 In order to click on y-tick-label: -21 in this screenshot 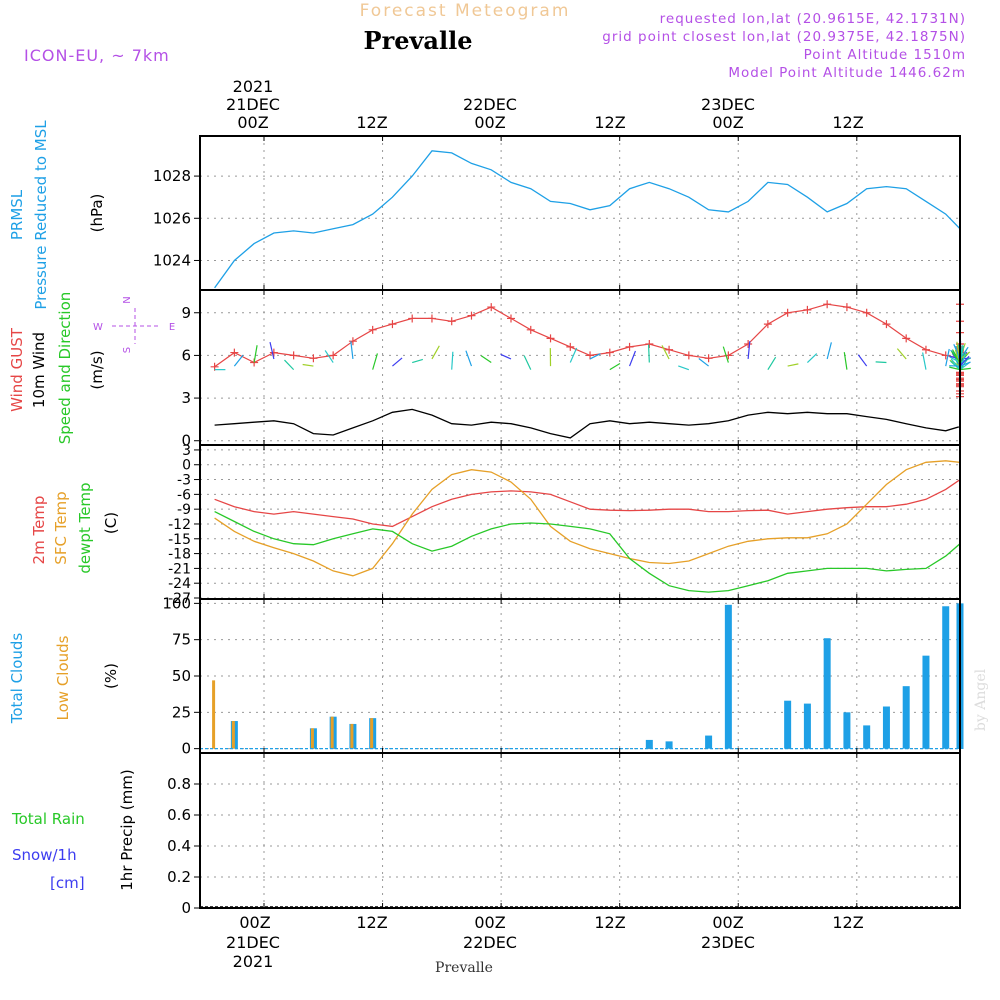, I will do `click(179, 569)`.